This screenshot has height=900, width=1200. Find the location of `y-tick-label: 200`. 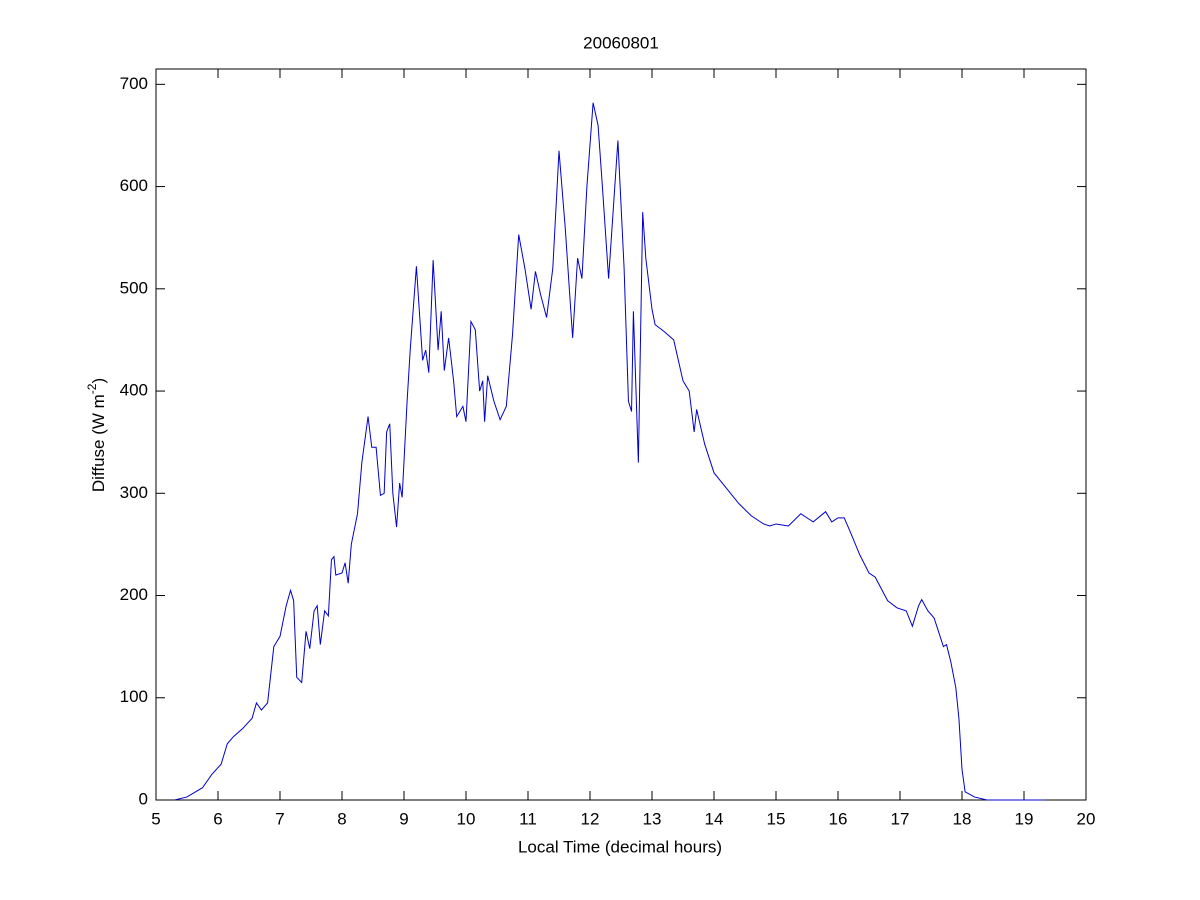

y-tick-label: 200 is located at coordinates (134, 594).